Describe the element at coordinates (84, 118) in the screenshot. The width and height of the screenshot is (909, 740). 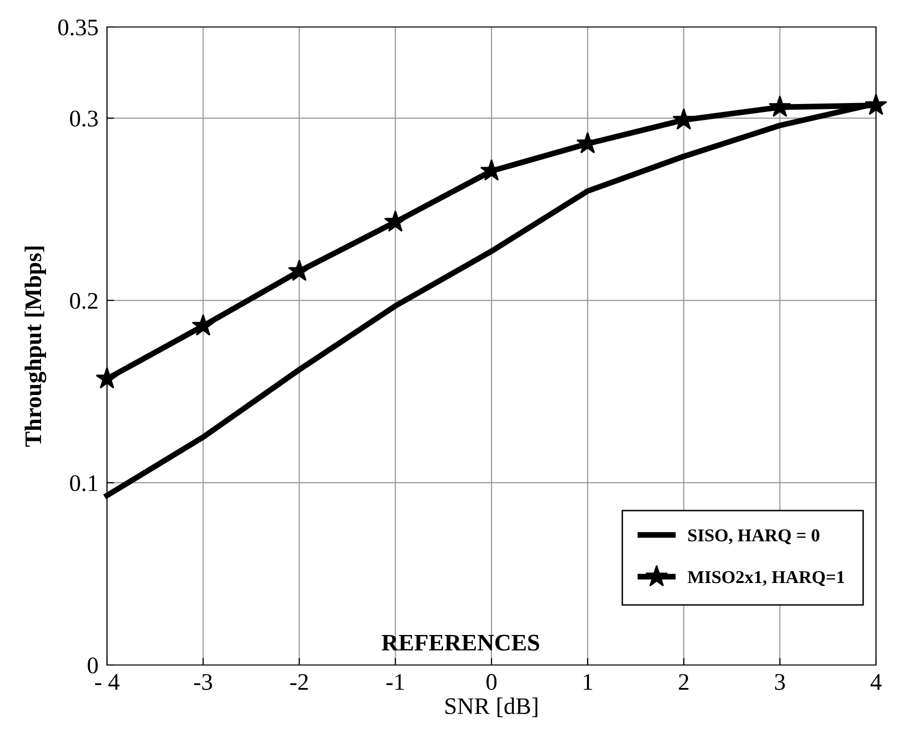
I see `y-tick-label: 0.3` at that location.